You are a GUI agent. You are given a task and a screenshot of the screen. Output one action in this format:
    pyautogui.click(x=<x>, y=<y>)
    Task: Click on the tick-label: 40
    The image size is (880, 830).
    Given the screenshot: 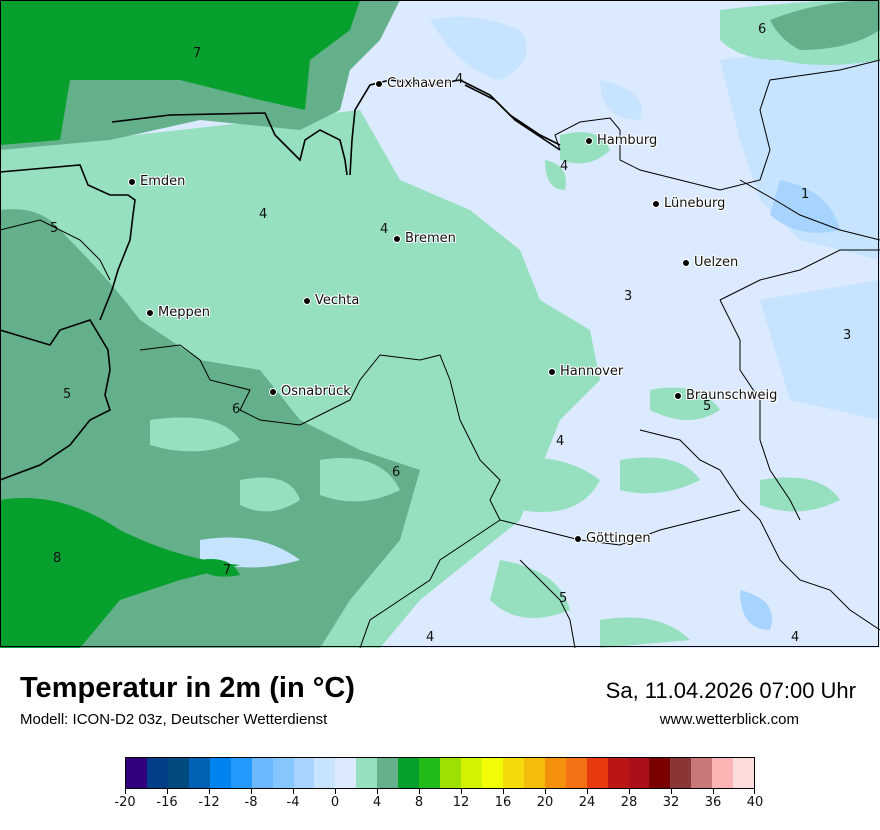 What is the action you would take?
    pyautogui.click(x=755, y=802)
    